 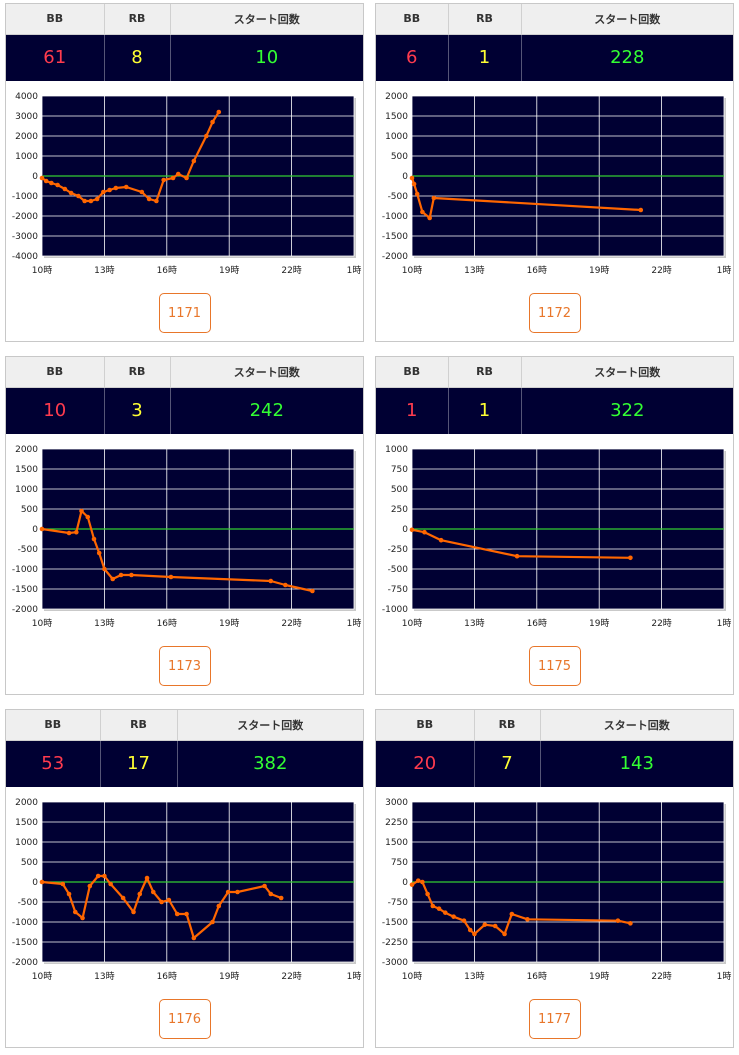 What do you see at coordinates (399, 863) in the screenshot?
I see `y-tick-label: 750` at bounding box center [399, 863].